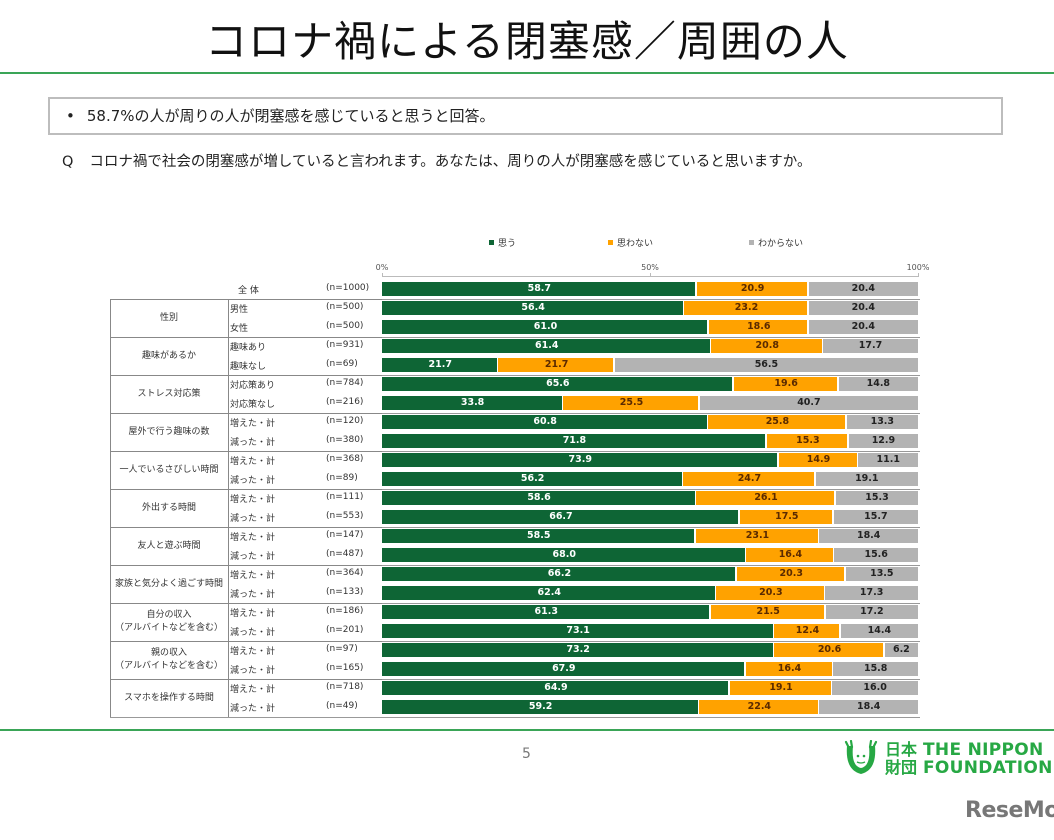  Describe the element at coordinates (635, 244) in the screenshot. I see `legend-label-not-think: 思わない` at that location.